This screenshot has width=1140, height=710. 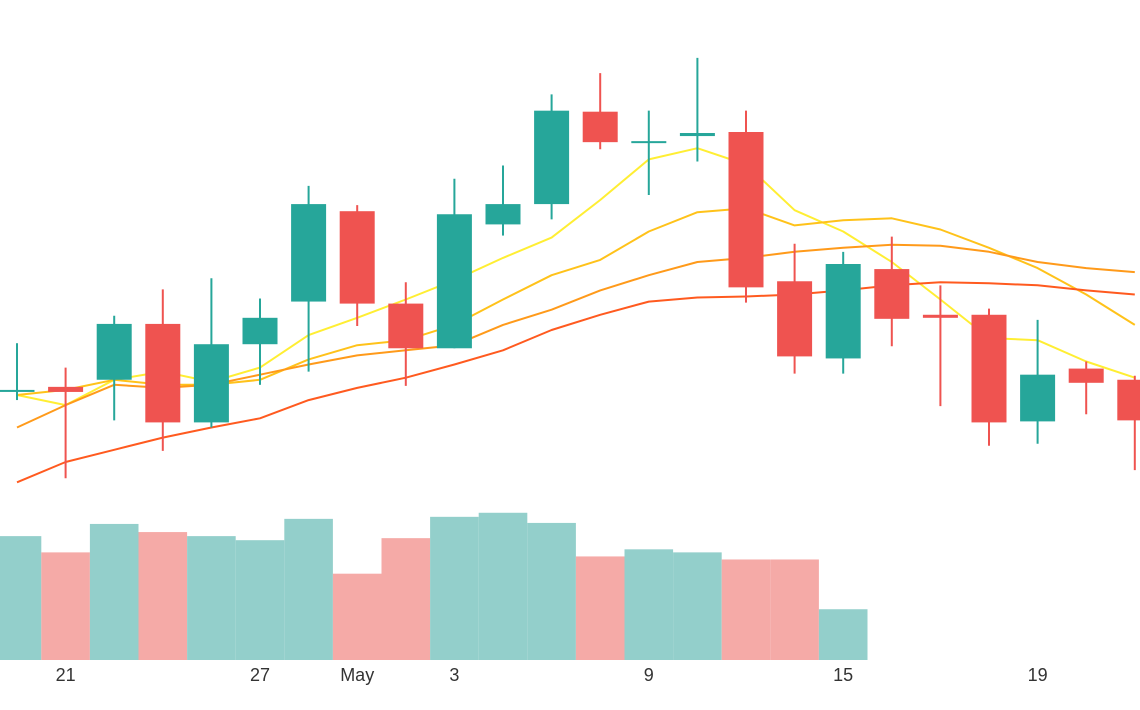 What do you see at coordinates (260, 675) in the screenshot?
I see `x-tick-label: 27` at bounding box center [260, 675].